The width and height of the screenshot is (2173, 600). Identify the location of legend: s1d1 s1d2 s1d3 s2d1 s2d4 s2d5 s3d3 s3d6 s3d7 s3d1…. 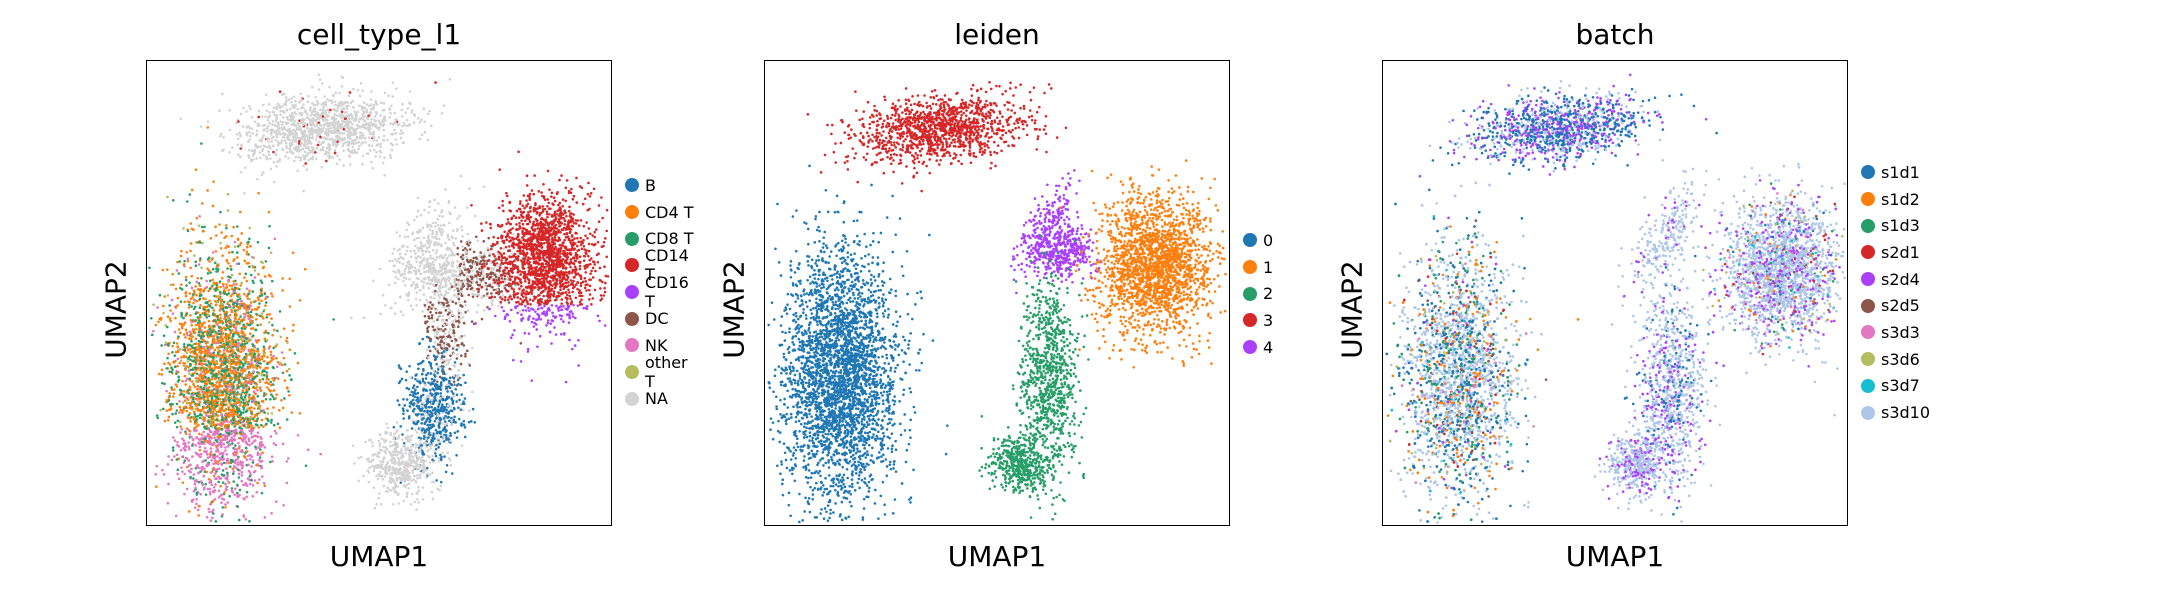
(1895, 292).